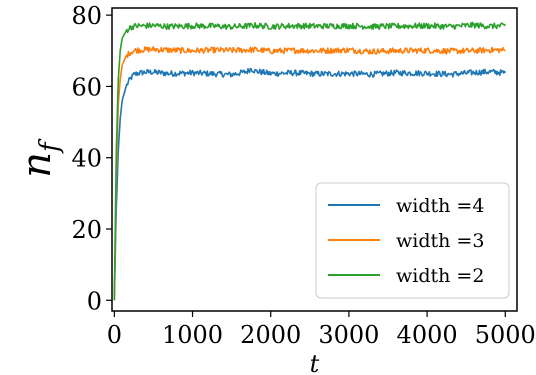  I want to click on legend-label-2: width =3, so click(440, 241).